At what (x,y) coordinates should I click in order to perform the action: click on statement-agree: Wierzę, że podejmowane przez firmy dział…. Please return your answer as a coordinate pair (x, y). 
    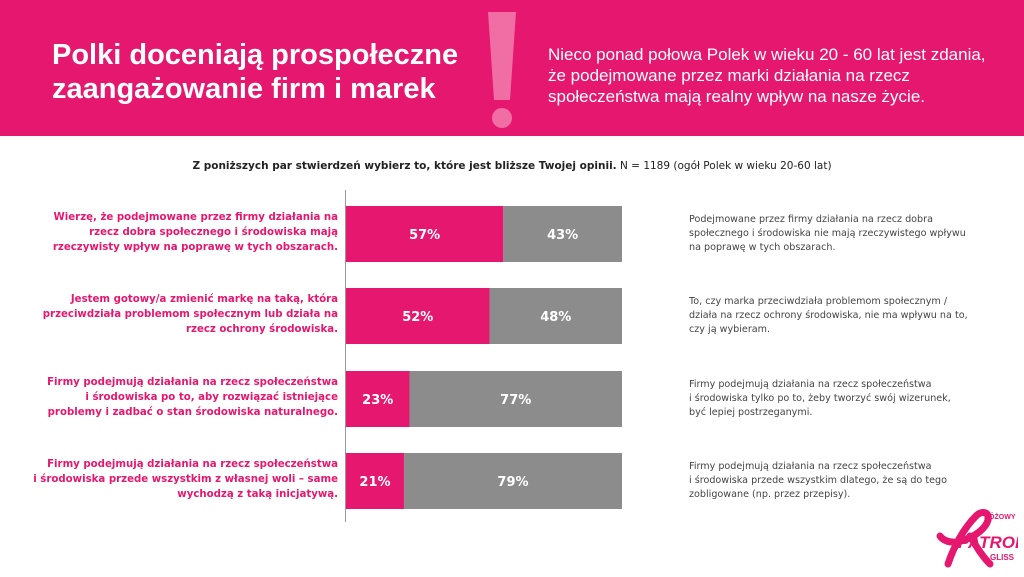
    Looking at the image, I should click on (183, 232).